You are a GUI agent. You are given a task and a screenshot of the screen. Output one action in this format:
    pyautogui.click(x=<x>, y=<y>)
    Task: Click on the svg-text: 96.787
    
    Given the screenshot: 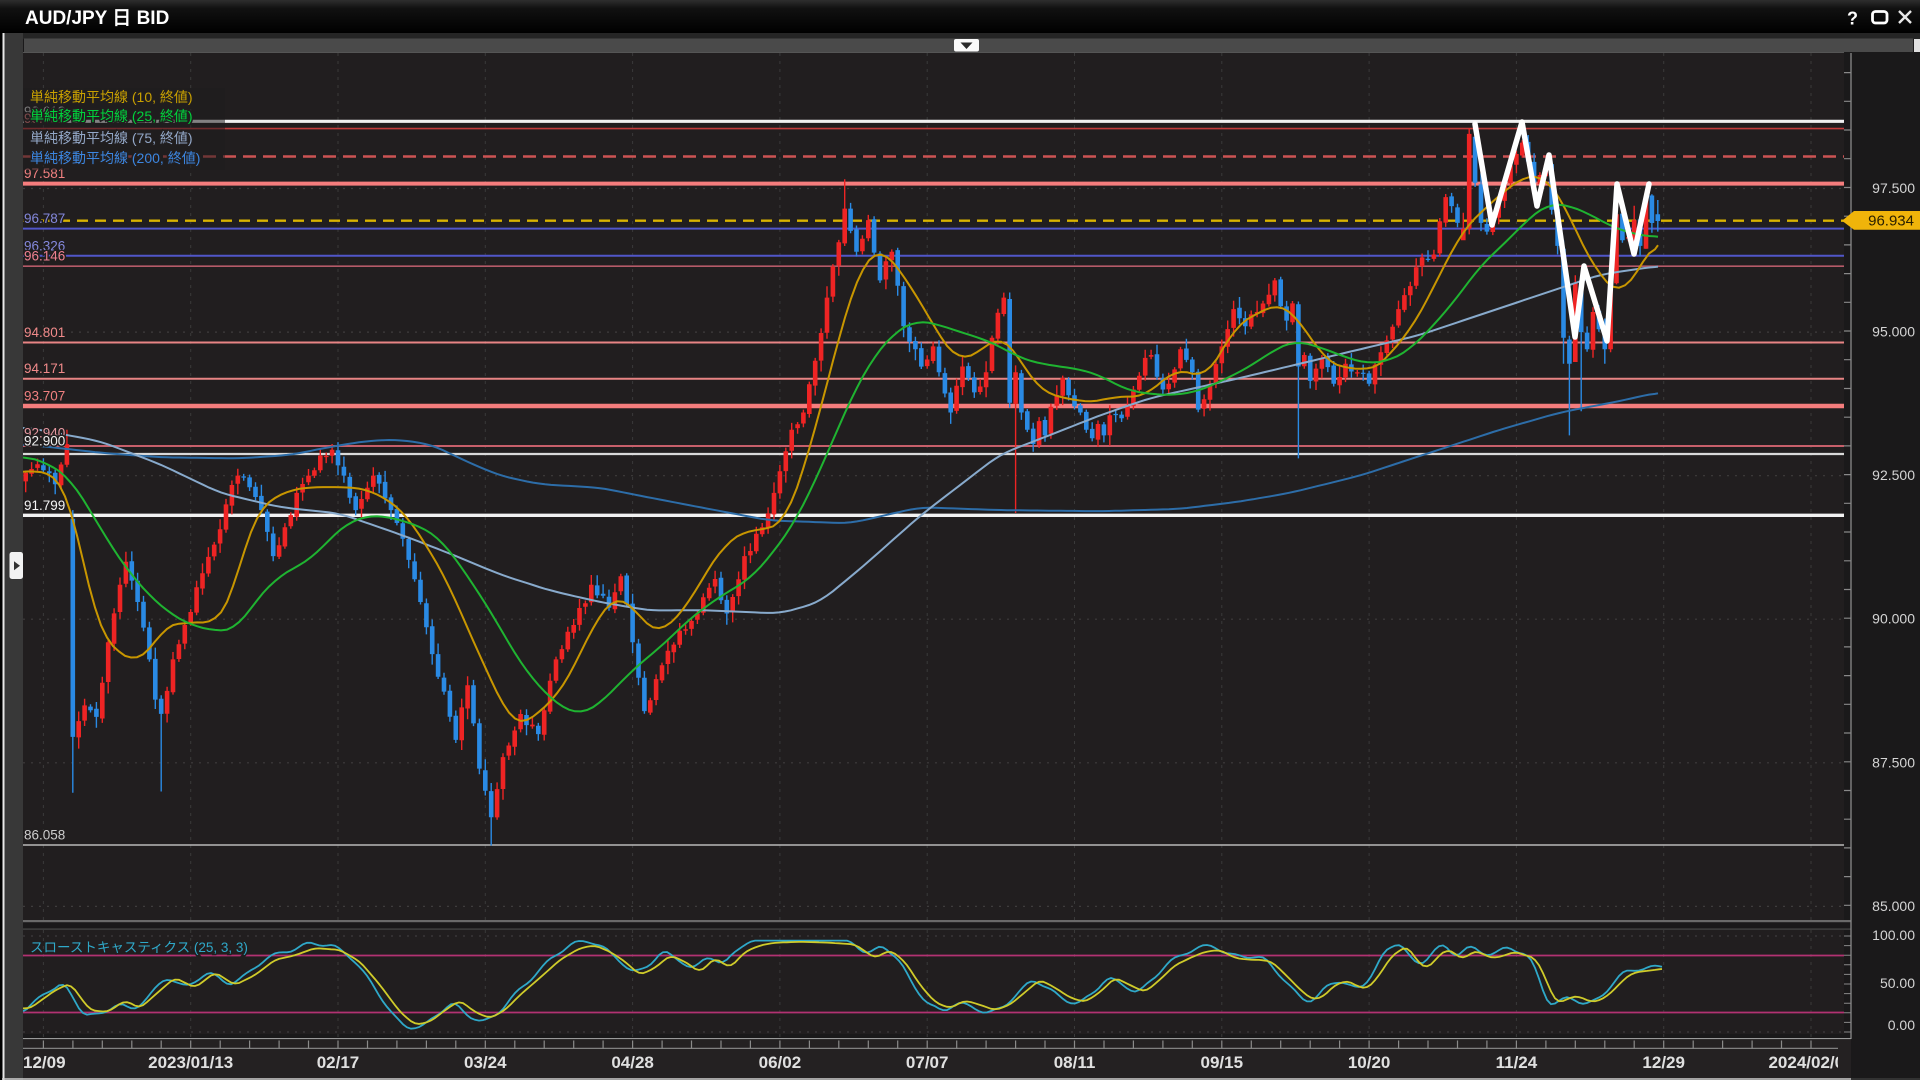 What is the action you would take?
    pyautogui.click(x=44, y=218)
    